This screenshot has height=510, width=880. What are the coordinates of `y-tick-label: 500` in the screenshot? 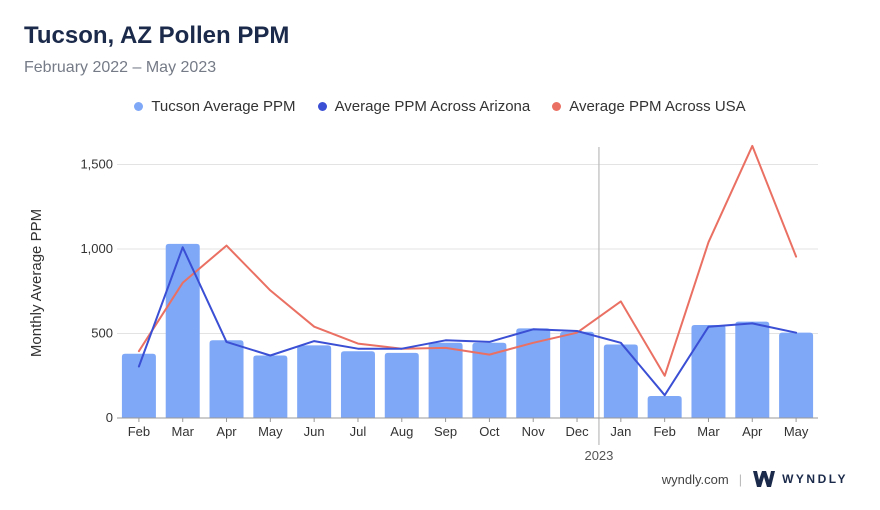 It's located at (102, 333).